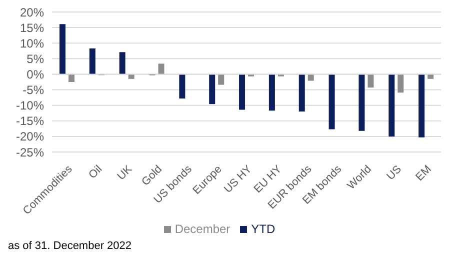 The height and width of the screenshot is (265, 457). I want to click on y-tick-label: 15%, so click(32, 27).